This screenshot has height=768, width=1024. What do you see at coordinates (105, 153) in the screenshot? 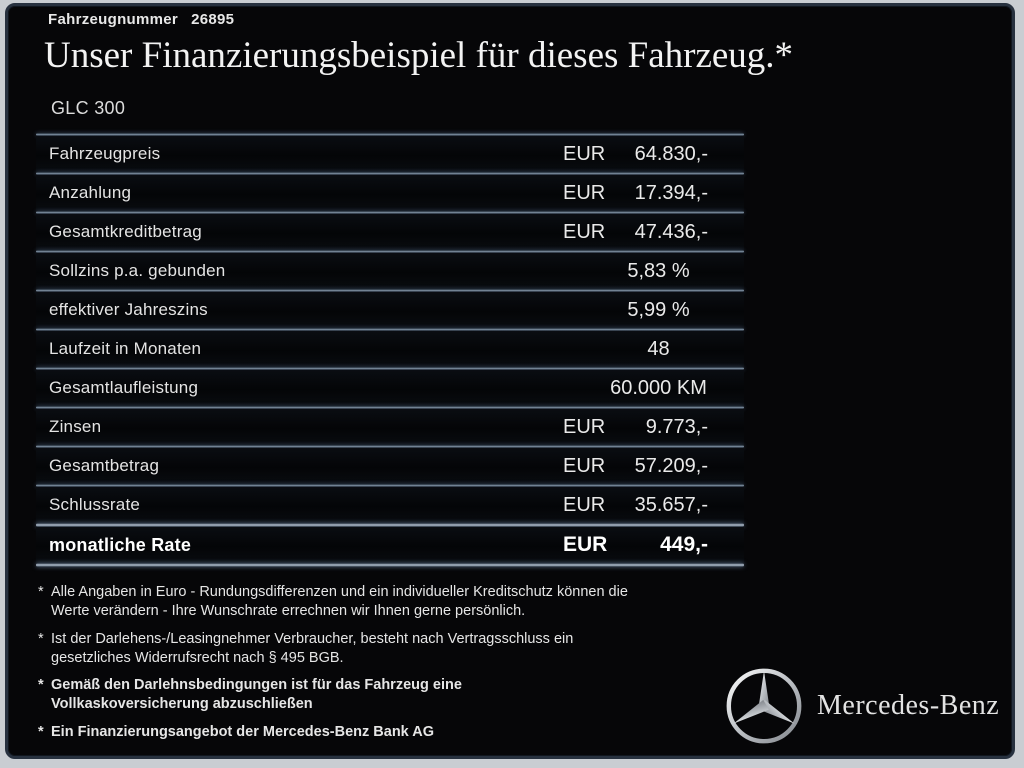
I see `row-label: Fahrzeugpreis` at bounding box center [105, 153].